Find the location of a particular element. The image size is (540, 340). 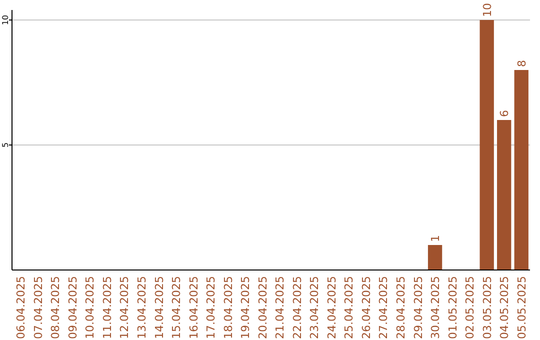

x-tick-label: 15.04.2025 is located at coordinates (177, 307).